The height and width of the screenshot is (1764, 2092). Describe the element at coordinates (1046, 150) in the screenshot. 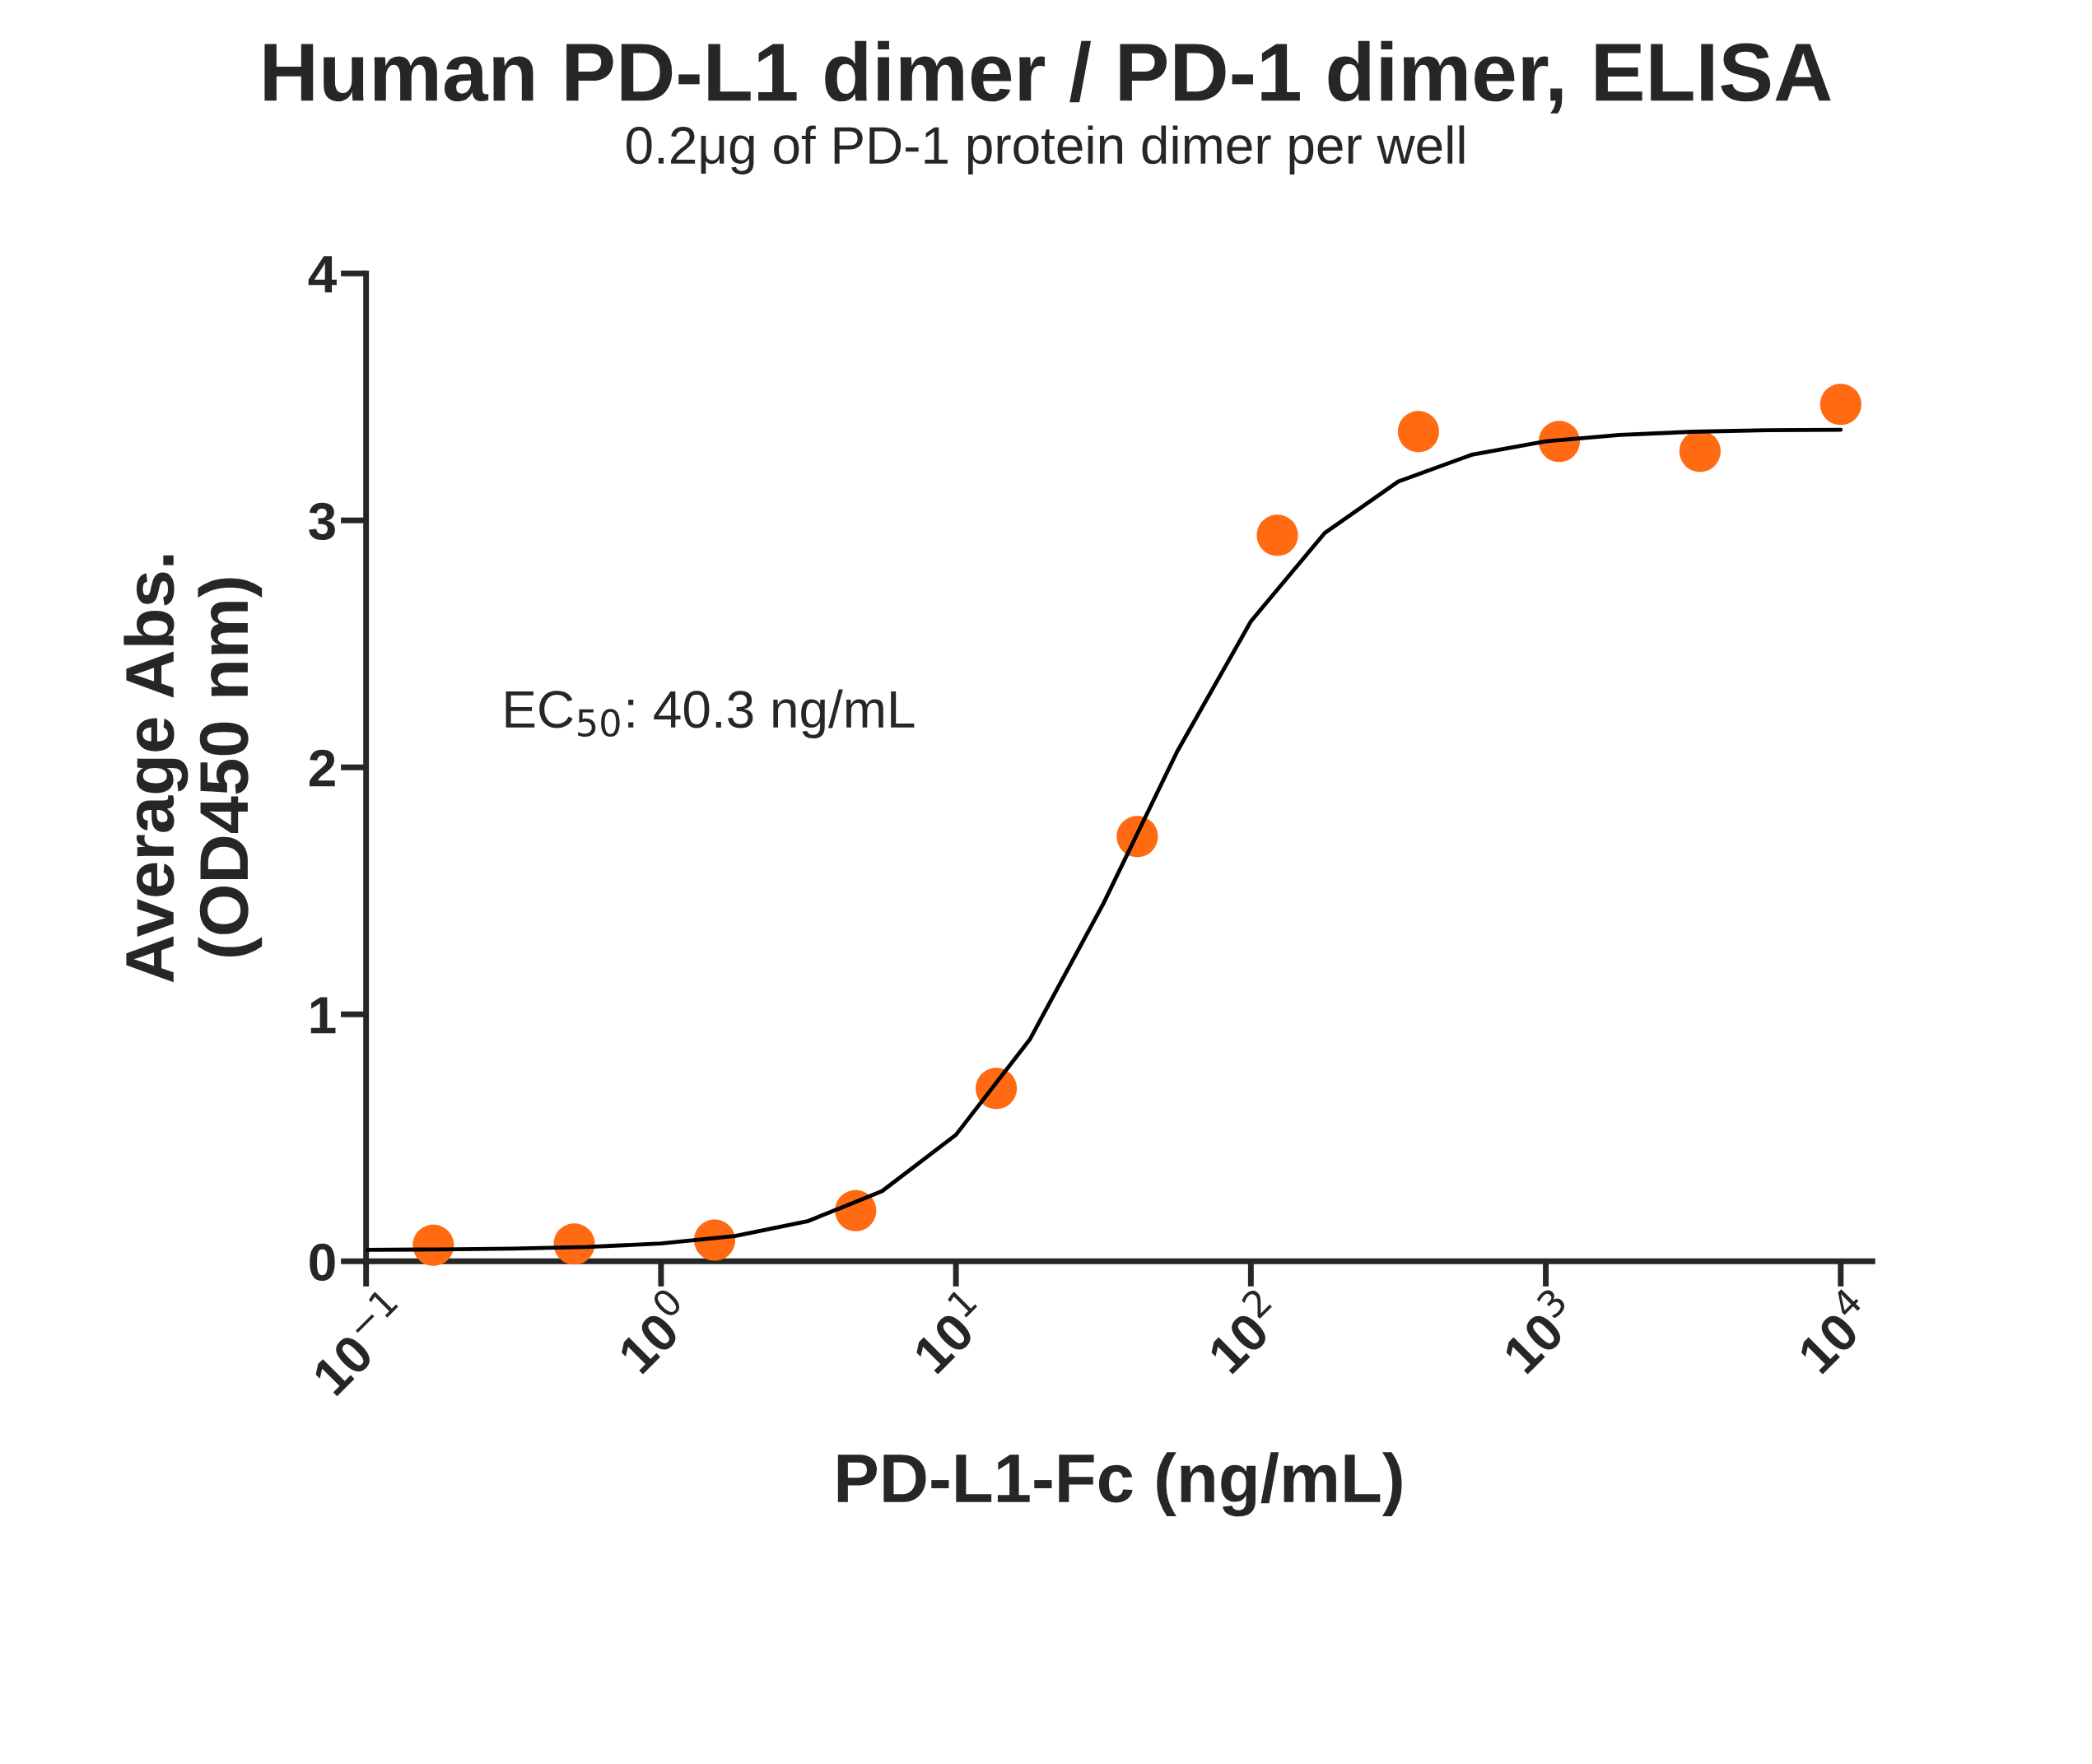

I see `chart-subtitle: 0.2μg of PD-1 protein dimer per well` at that location.